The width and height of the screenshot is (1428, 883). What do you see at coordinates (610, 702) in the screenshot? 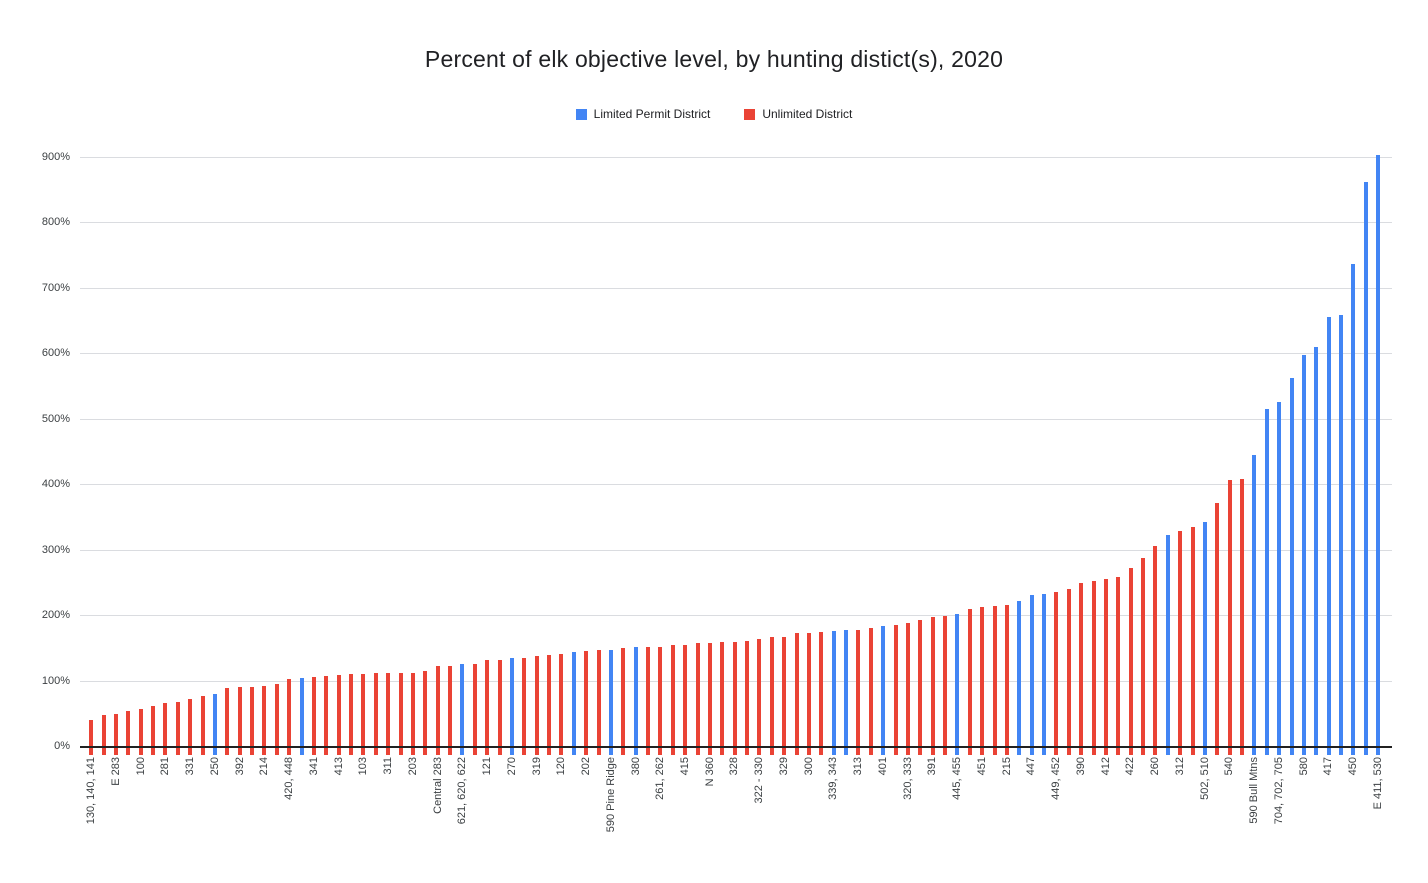
I see `bar-590-pine-ridge` at bounding box center [610, 702].